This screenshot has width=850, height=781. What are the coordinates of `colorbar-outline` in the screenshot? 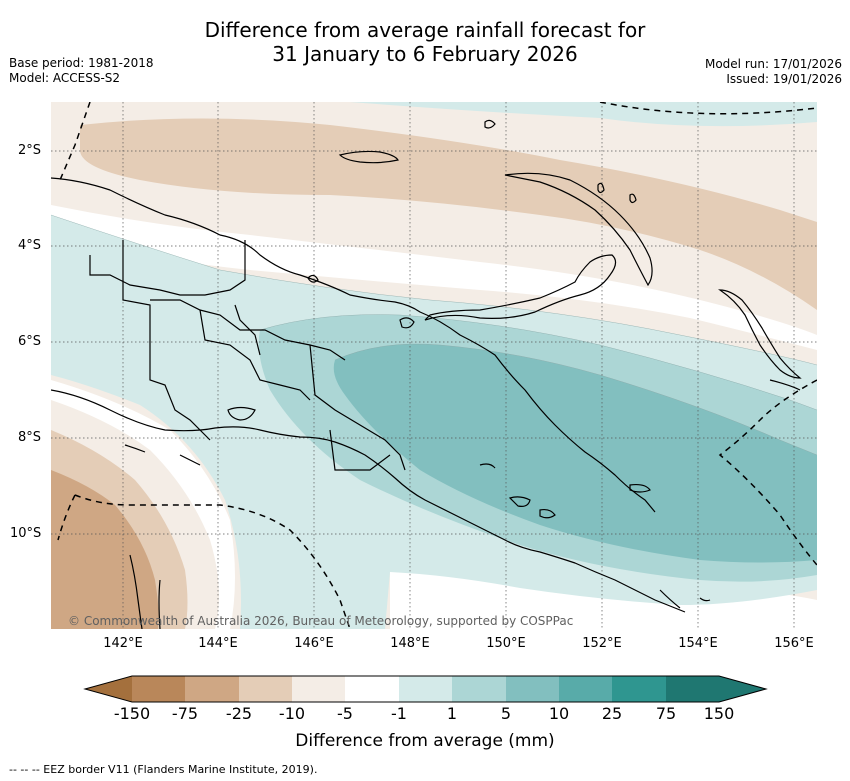 It's located at (425, 689).